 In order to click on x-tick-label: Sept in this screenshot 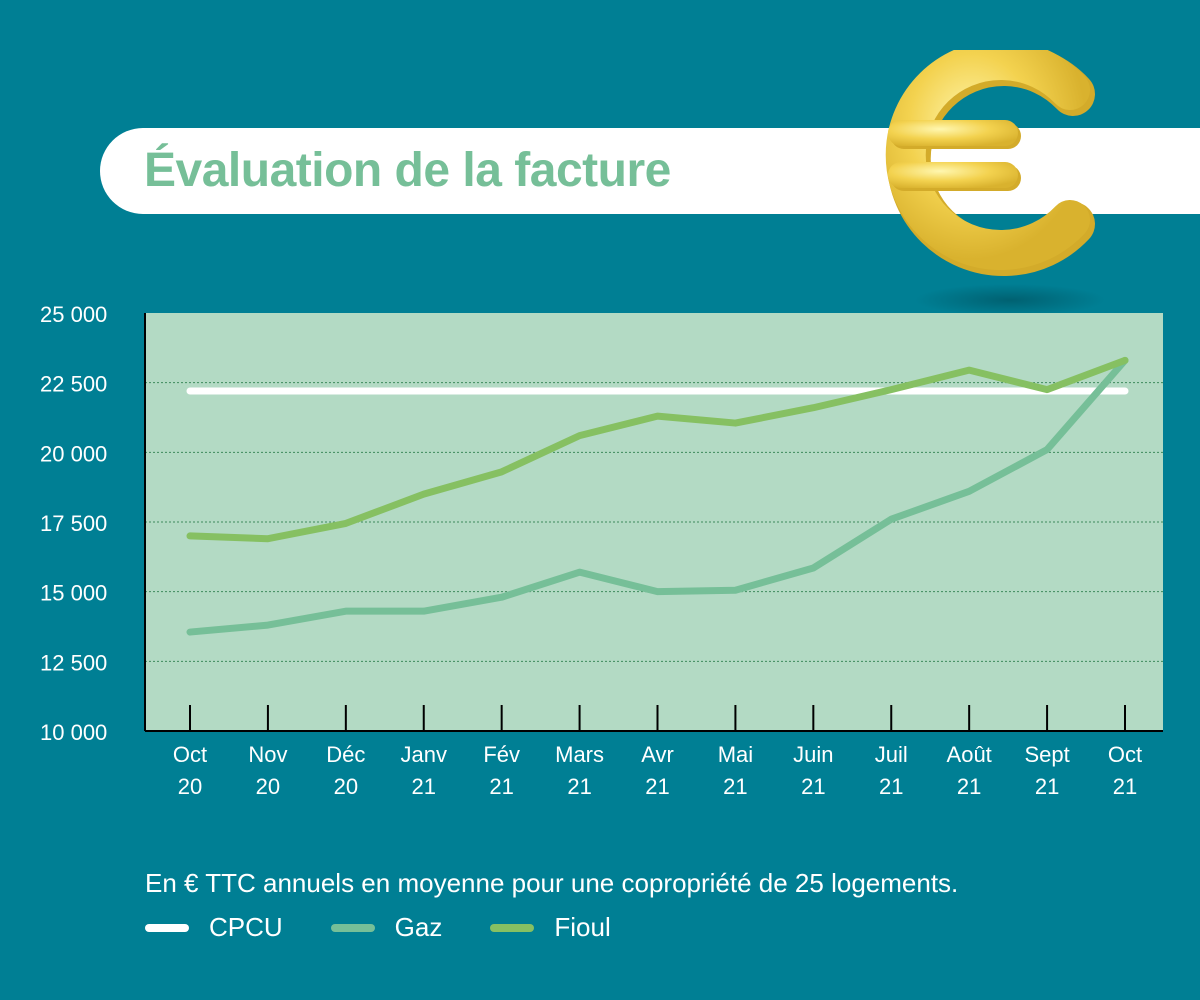, I will do `click(1046, 754)`.